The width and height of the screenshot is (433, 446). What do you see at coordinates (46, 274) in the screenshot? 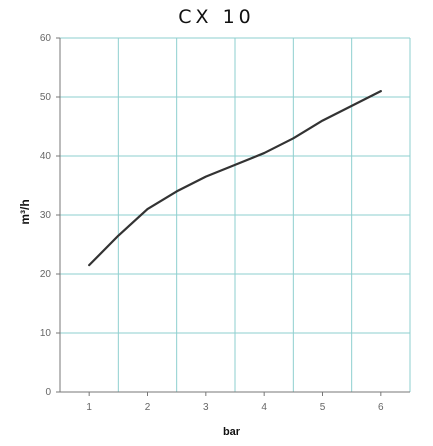
I see `y-tick-label: 20` at bounding box center [46, 274].